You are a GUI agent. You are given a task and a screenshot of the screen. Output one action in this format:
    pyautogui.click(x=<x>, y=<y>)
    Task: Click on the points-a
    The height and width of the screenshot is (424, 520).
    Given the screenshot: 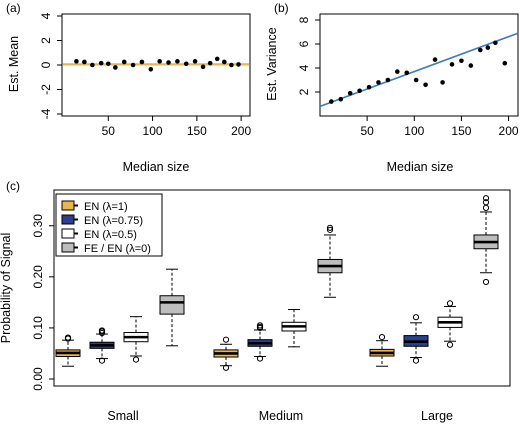 What is the action you would take?
    pyautogui.click(x=156, y=64)
    